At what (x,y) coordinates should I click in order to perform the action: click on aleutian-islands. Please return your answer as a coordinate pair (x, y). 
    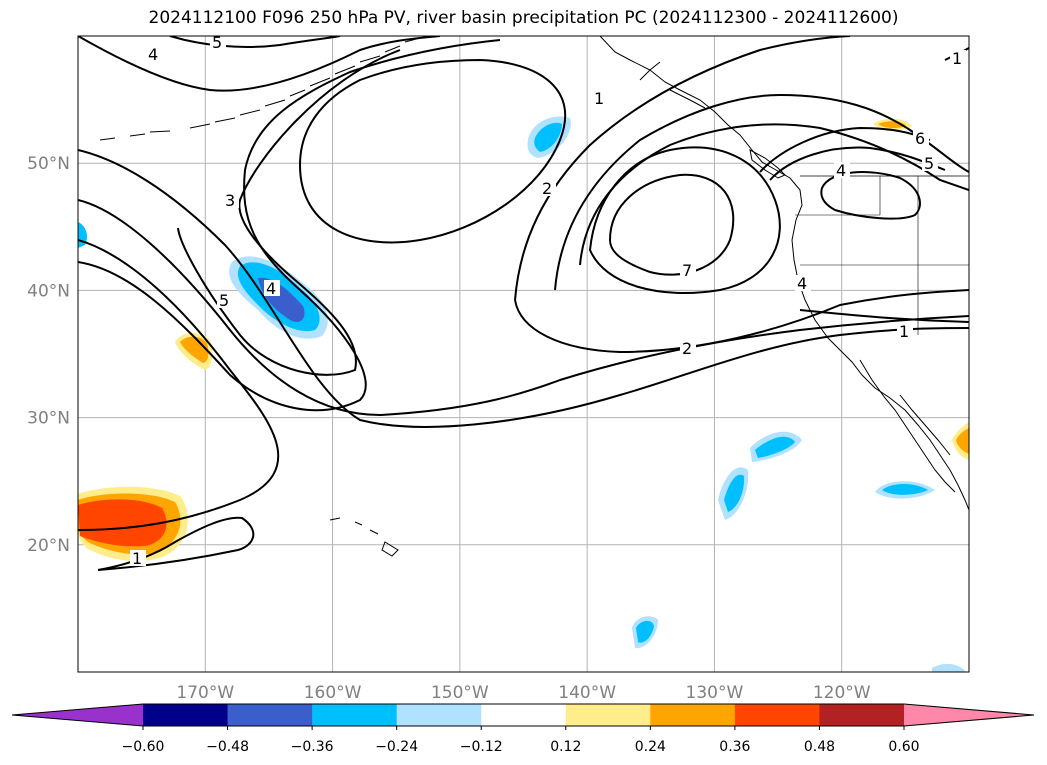
    Looking at the image, I should click on (260, 89).